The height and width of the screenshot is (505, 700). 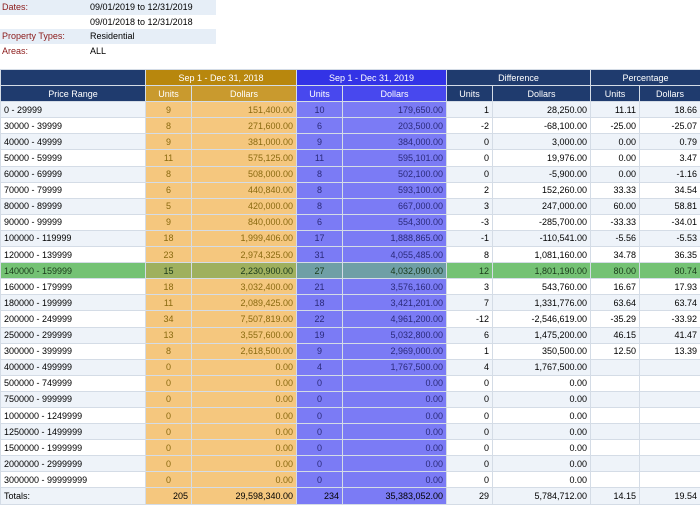 What do you see at coordinates (615, 222) in the screenshot?
I see `cell-pct-units: -33.33` at bounding box center [615, 222].